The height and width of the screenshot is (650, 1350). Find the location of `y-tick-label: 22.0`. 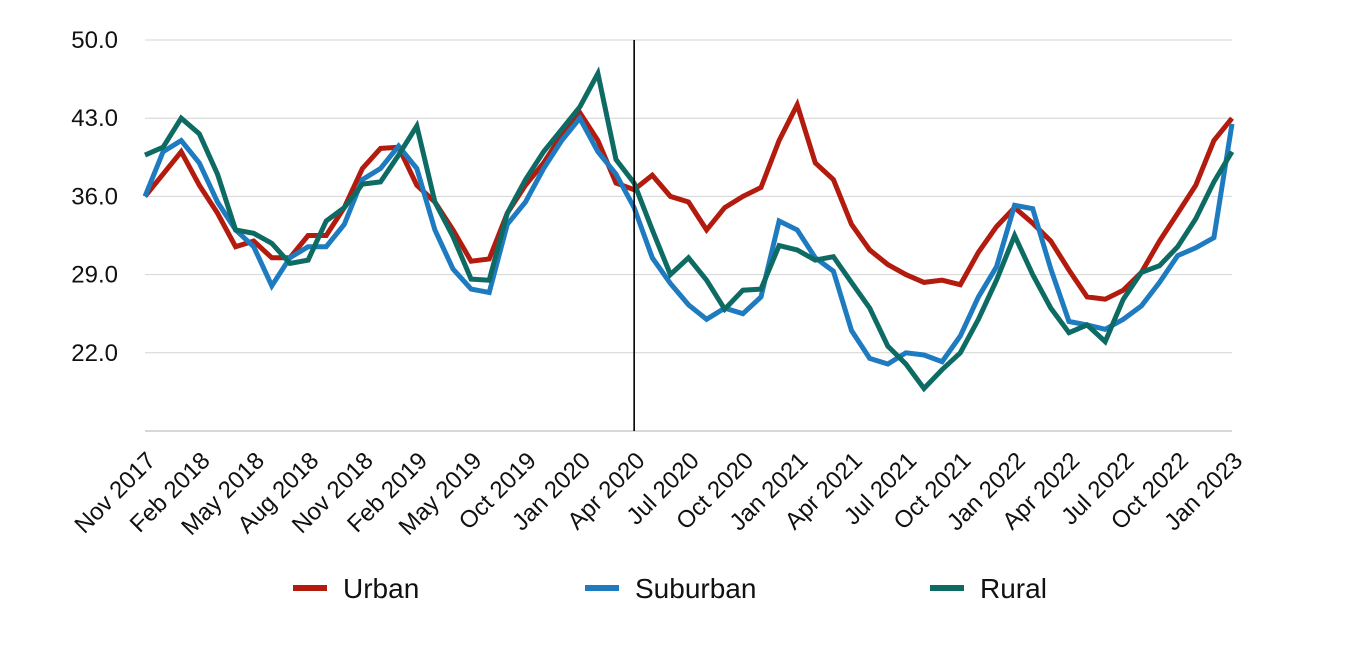

y-tick-label: 22.0 is located at coordinates (94, 353).